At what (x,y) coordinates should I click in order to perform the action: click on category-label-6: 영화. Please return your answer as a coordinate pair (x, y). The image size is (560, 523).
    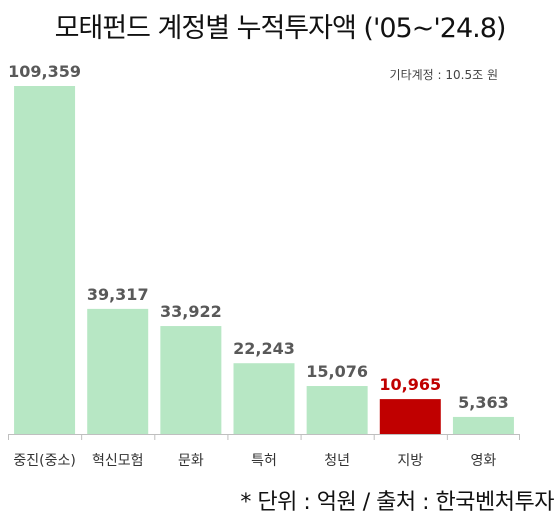
    Looking at the image, I should click on (484, 461).